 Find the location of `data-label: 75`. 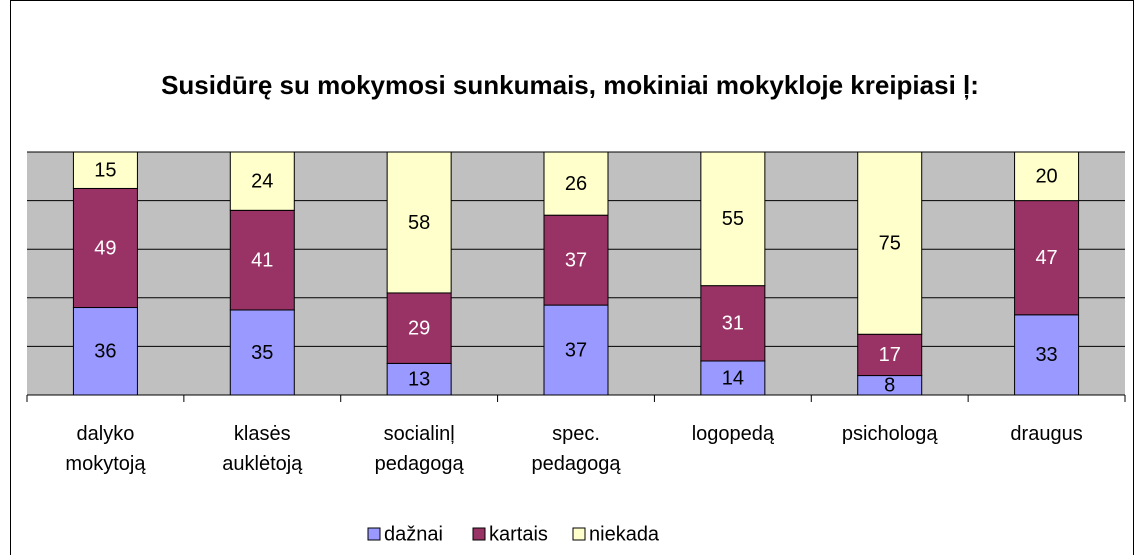

data-label: 75 is located at coordinates (890, 243).